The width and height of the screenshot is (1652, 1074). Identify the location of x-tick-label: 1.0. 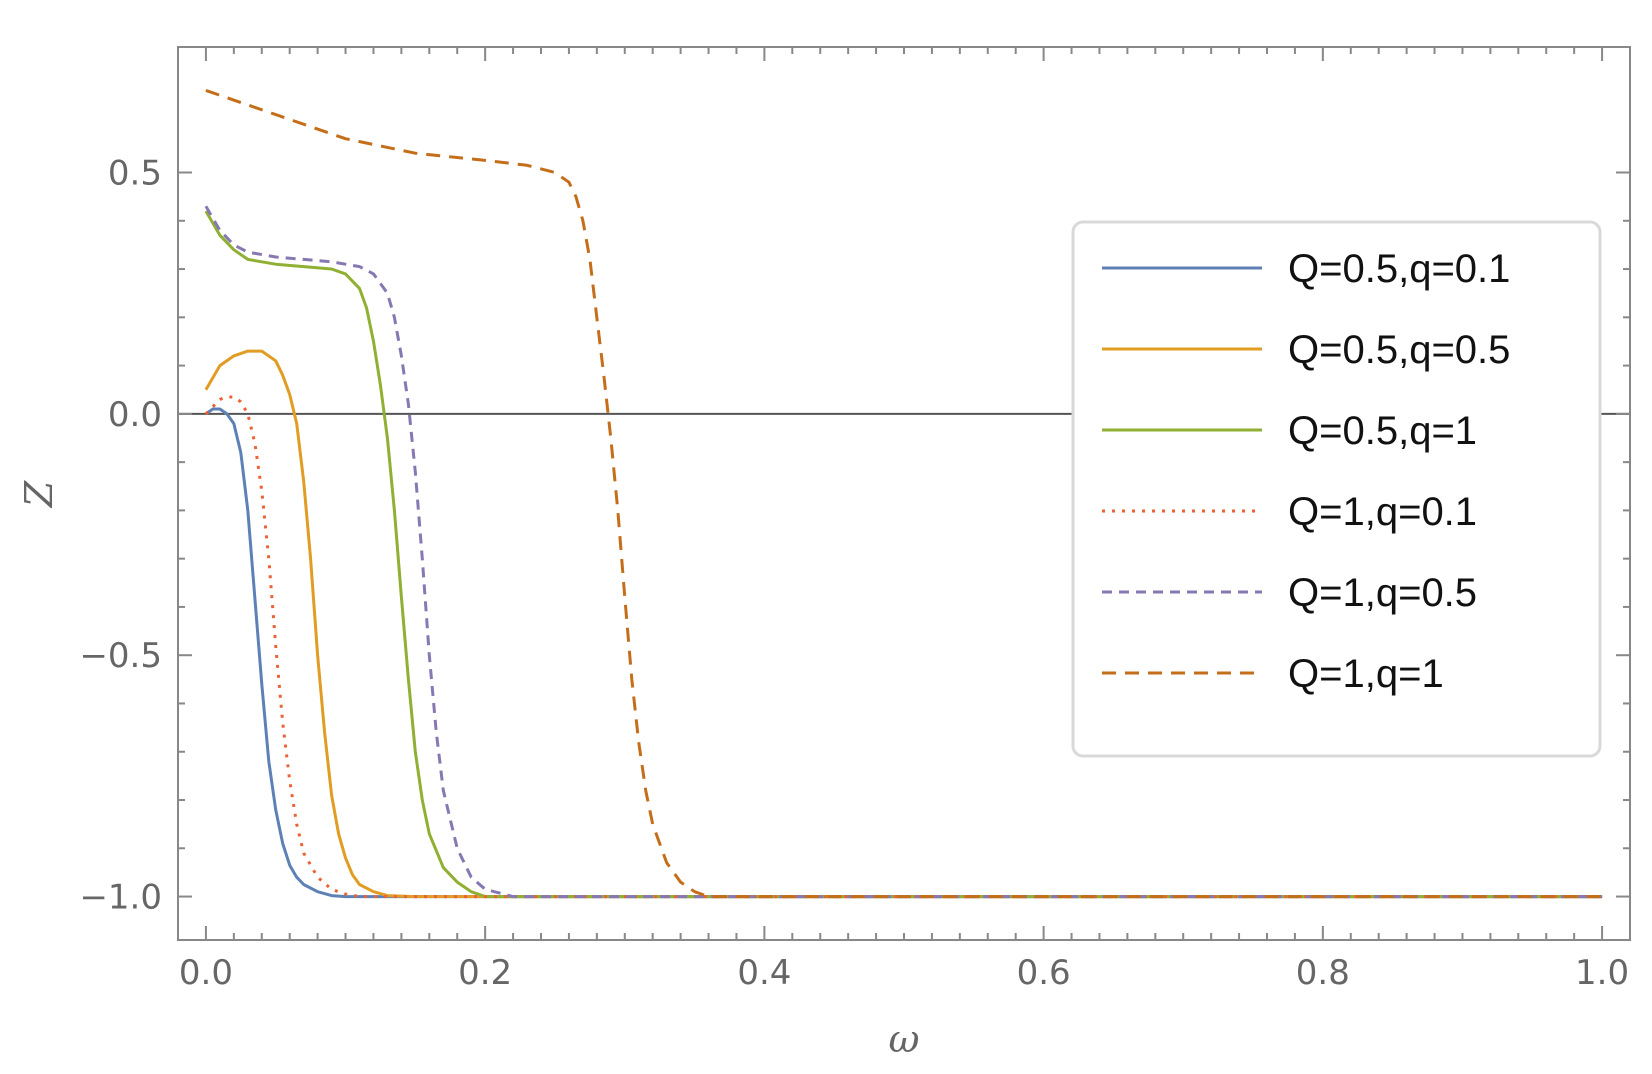
(1602, 973).